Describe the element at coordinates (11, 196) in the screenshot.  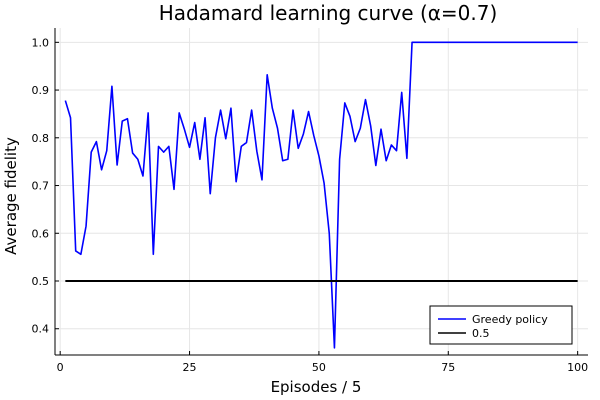
I see `y-axis-label: Average fidelity` at that location.